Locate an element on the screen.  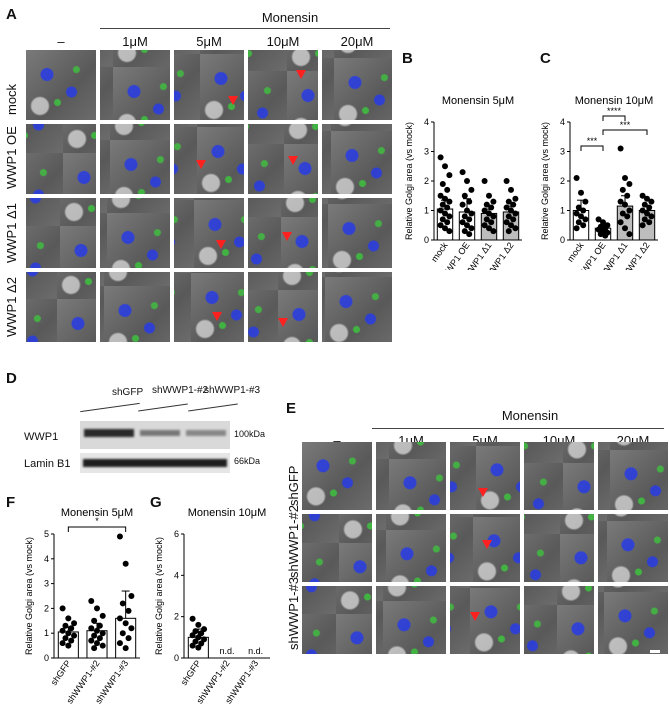
panel-c-label: C is located at coordinates (545, 58).